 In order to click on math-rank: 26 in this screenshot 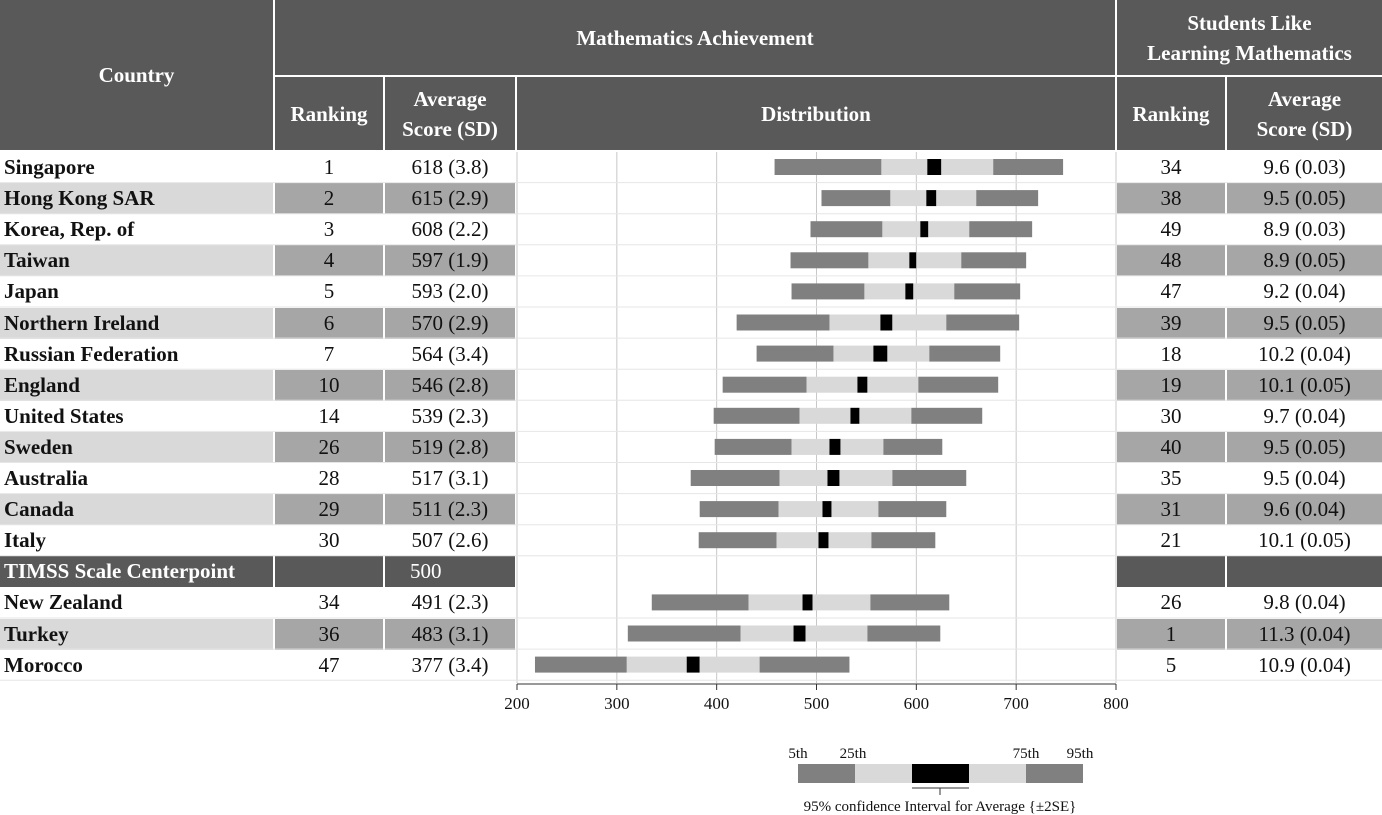, I will do `click(329, 447)`.